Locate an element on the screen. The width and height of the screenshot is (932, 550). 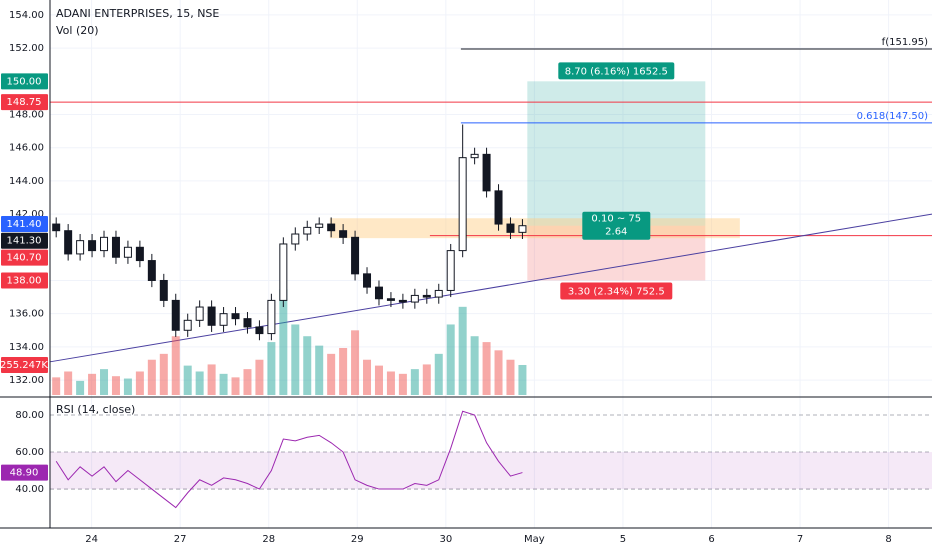
axis-price-label: 138.00 is located at coordinates (24, 280).